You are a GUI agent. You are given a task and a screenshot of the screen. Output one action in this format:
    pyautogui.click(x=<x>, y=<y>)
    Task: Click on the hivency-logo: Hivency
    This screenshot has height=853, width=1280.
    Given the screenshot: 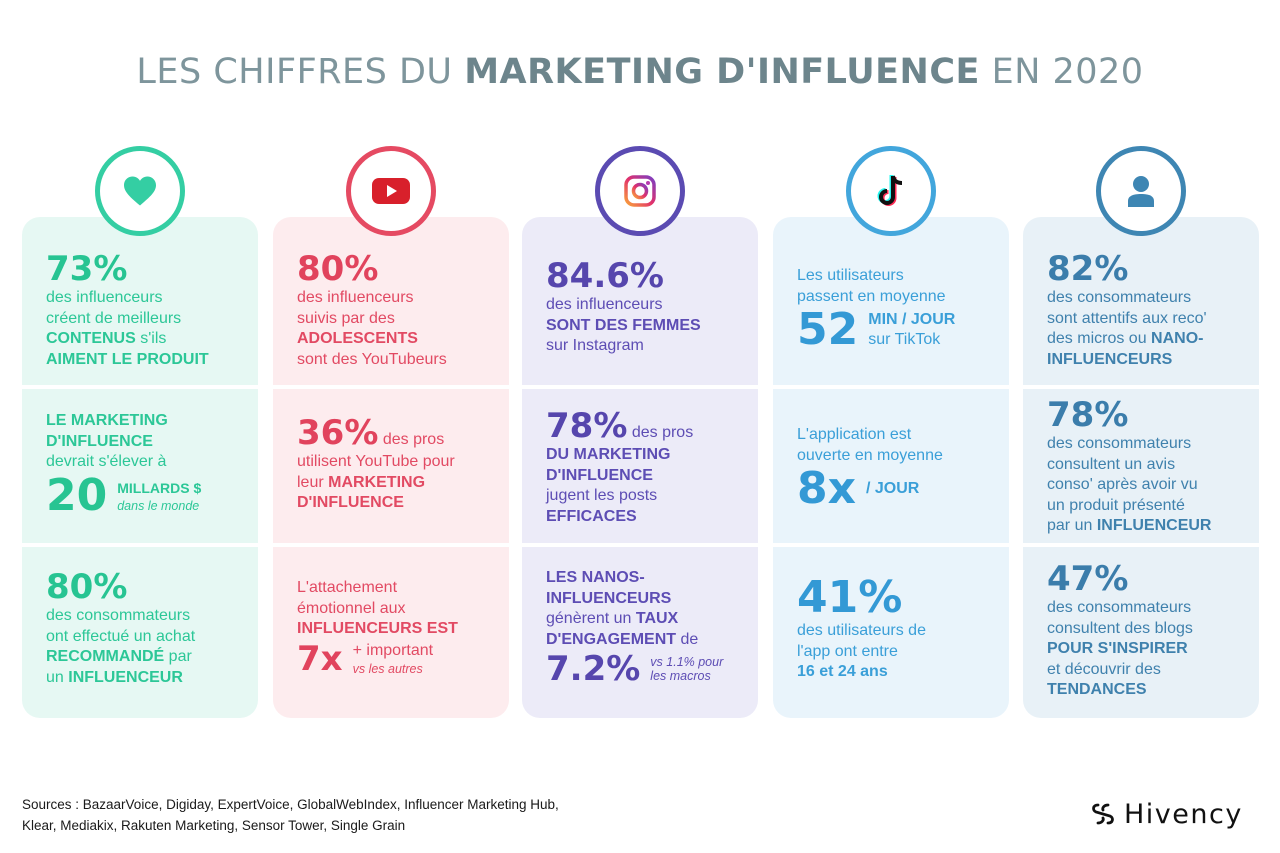 What is the action you would take?
    pyautogui.click(x=1175, y=814)
    